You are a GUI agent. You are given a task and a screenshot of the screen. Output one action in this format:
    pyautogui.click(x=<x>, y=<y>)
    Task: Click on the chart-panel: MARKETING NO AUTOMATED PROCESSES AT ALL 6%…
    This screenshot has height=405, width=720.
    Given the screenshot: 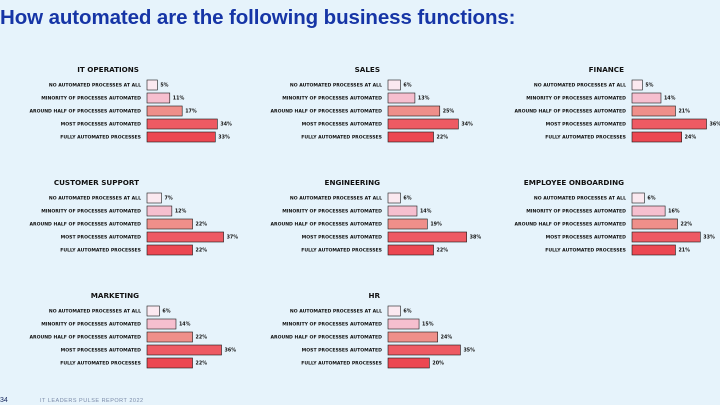 What is the action you would take?
    pyautogui.click(x=133, y=330)
    